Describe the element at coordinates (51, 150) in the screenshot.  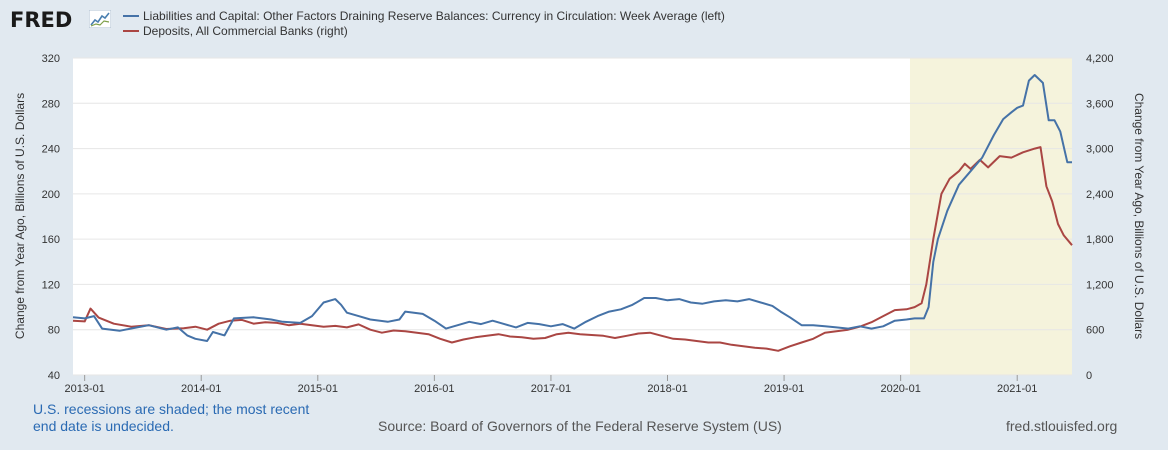
I see `y-tick-left: 240` at that location.